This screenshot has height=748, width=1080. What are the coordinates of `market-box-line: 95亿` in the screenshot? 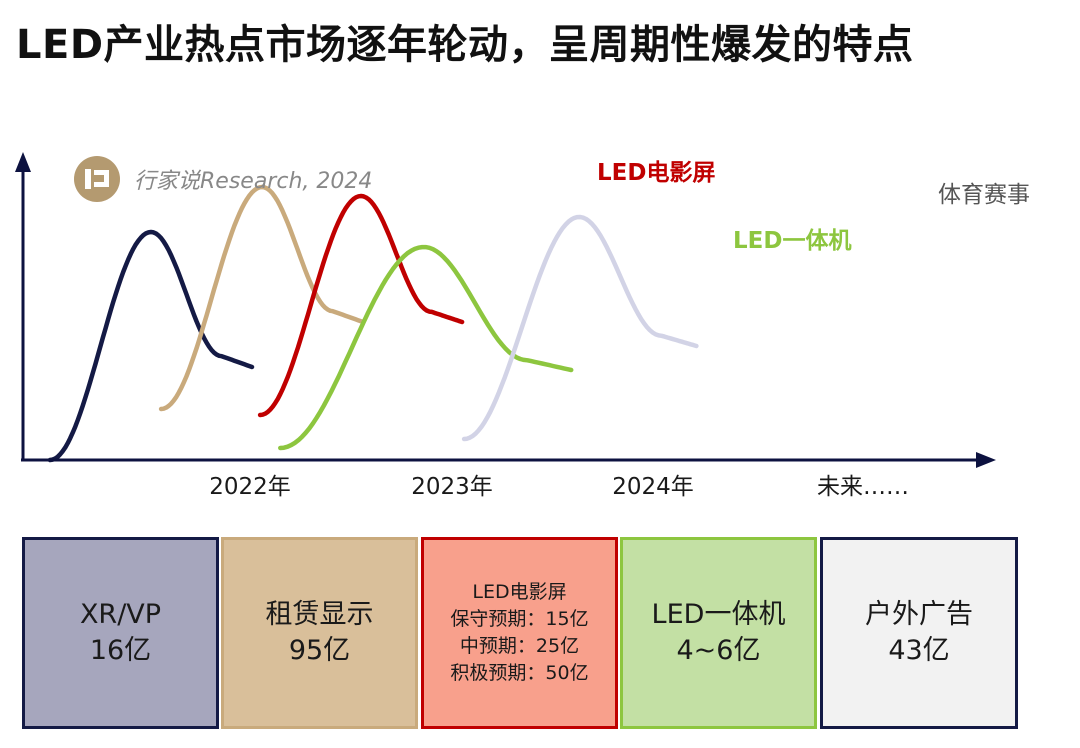 It's located at (319, 650).